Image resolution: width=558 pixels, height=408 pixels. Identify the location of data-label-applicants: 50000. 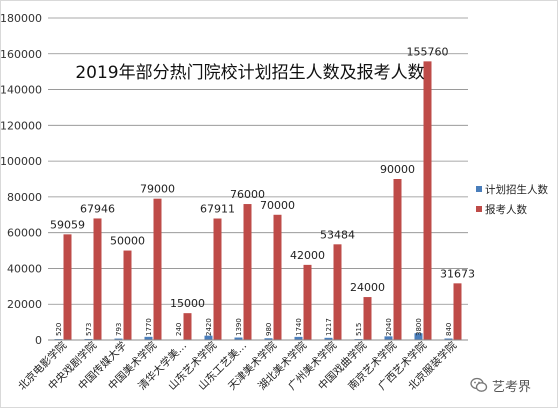
(127, 241).